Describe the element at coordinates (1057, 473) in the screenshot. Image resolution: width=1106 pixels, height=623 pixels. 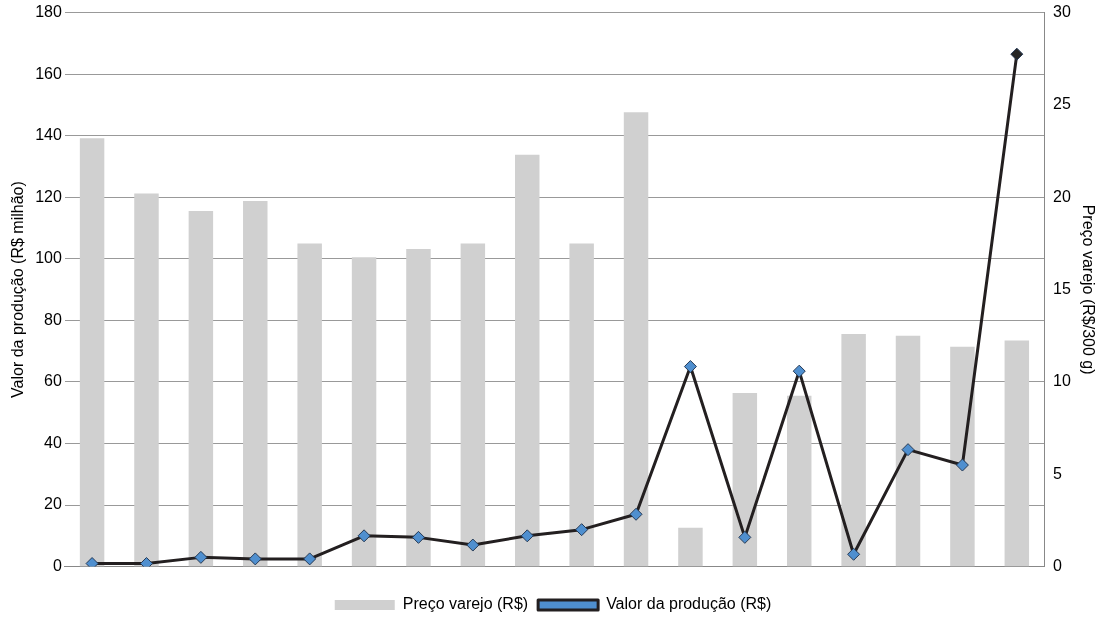
I see `y2-tick-label: 5` at that location.